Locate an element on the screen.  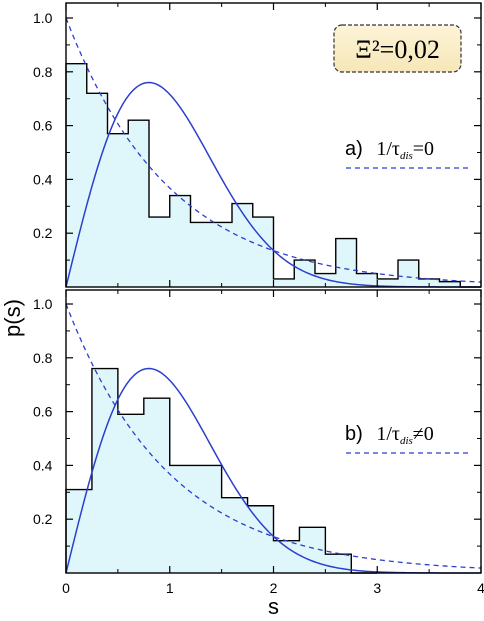
annotation-text: Ξ²=0,02 is located at coordinates (397, 49).